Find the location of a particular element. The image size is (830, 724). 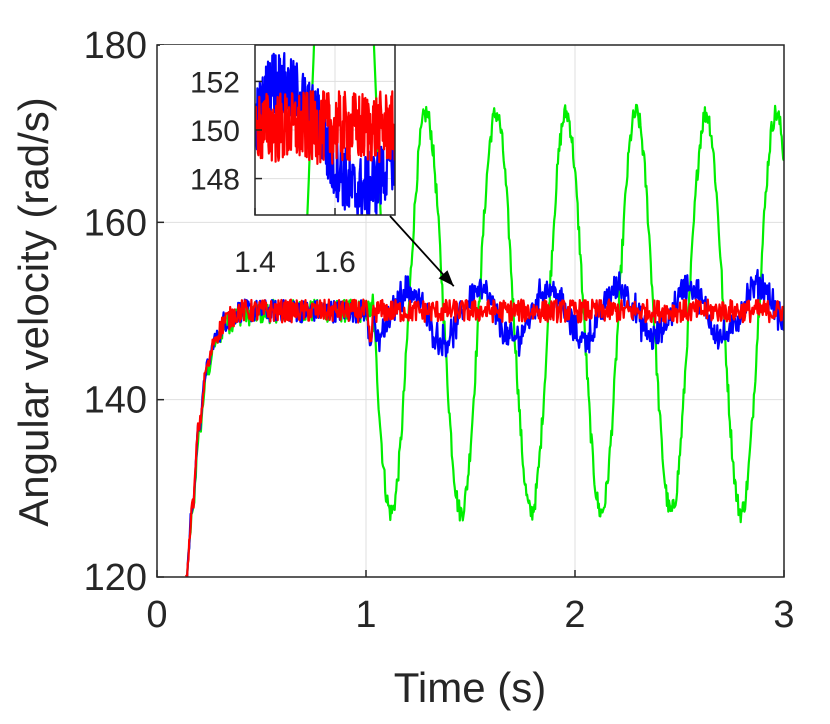

inset-x-tick-label: 1.4 is located at coordinates (255, 262).